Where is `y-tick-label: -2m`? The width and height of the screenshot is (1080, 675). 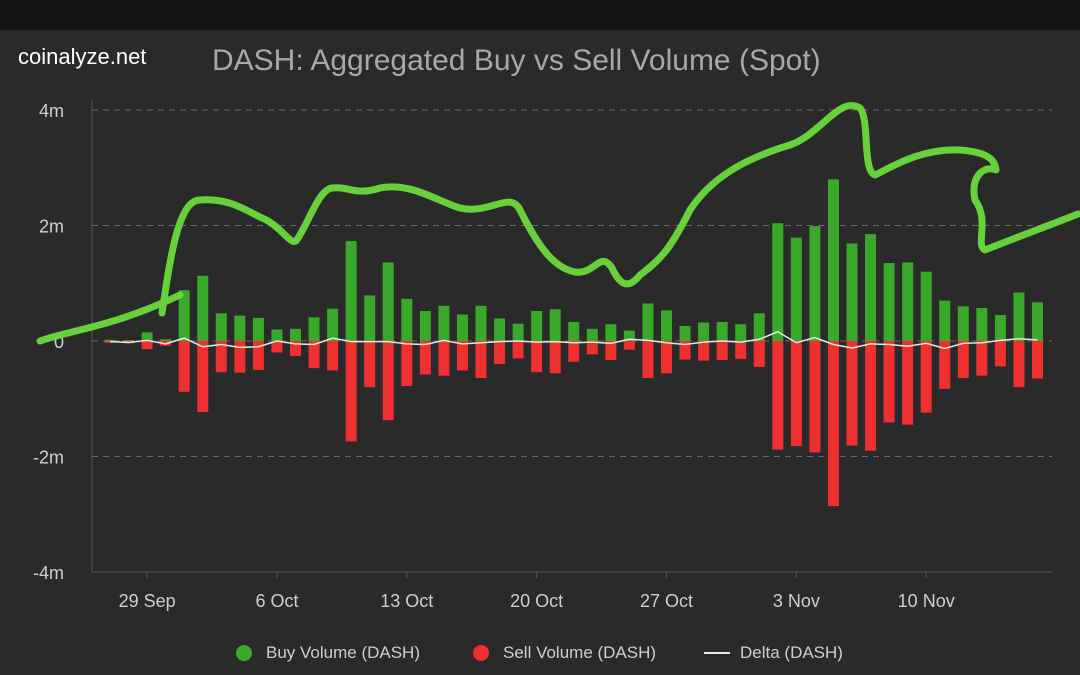 y-tick-label: -2m is located at coordinates (48, 458).